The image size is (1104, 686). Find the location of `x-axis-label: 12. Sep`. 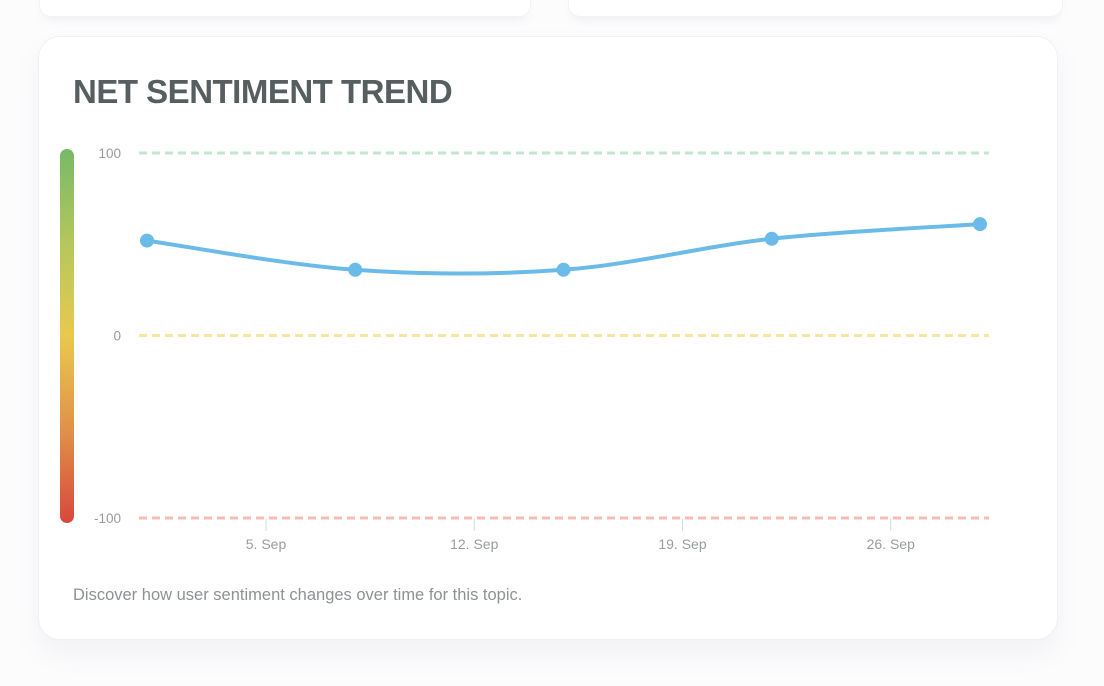

x-axis-label: 12. Sep is located at coordinates (474, 544).